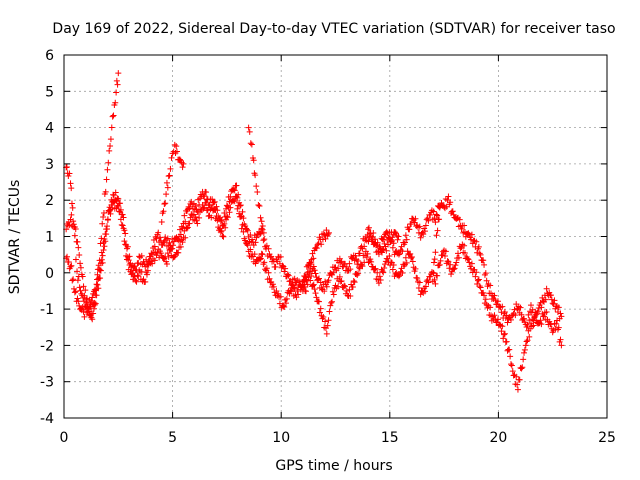  I want to click on y-tick-label: -2, so click(47, 346).